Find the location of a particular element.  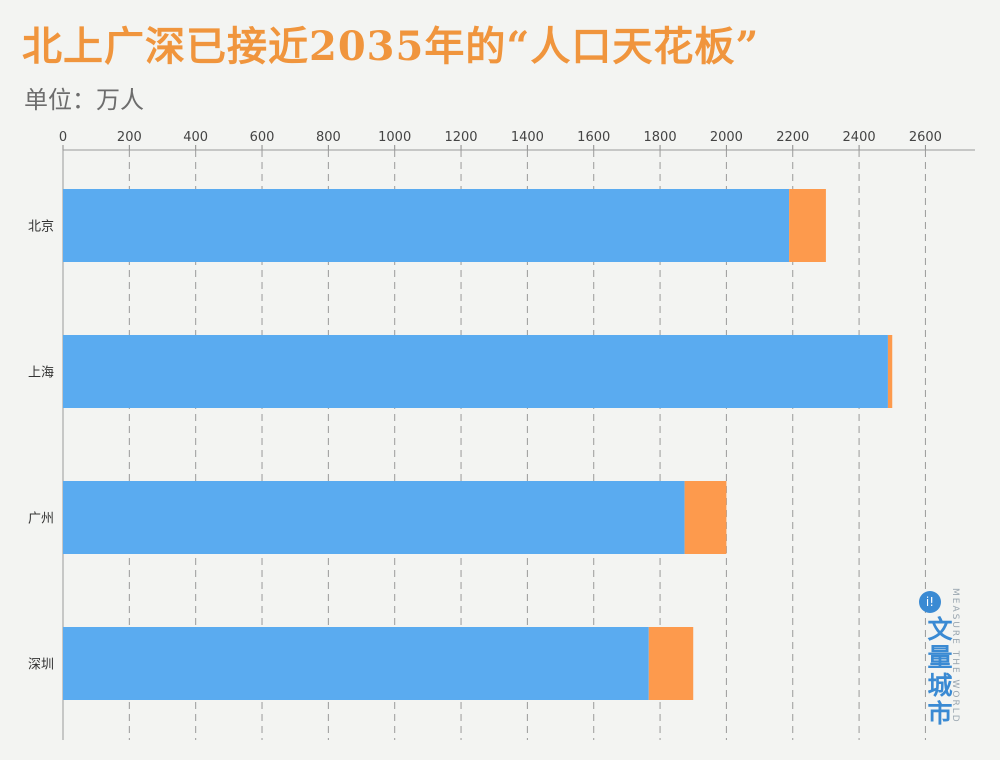

x-tick-label: 600 is located at coordinates (262, 137).